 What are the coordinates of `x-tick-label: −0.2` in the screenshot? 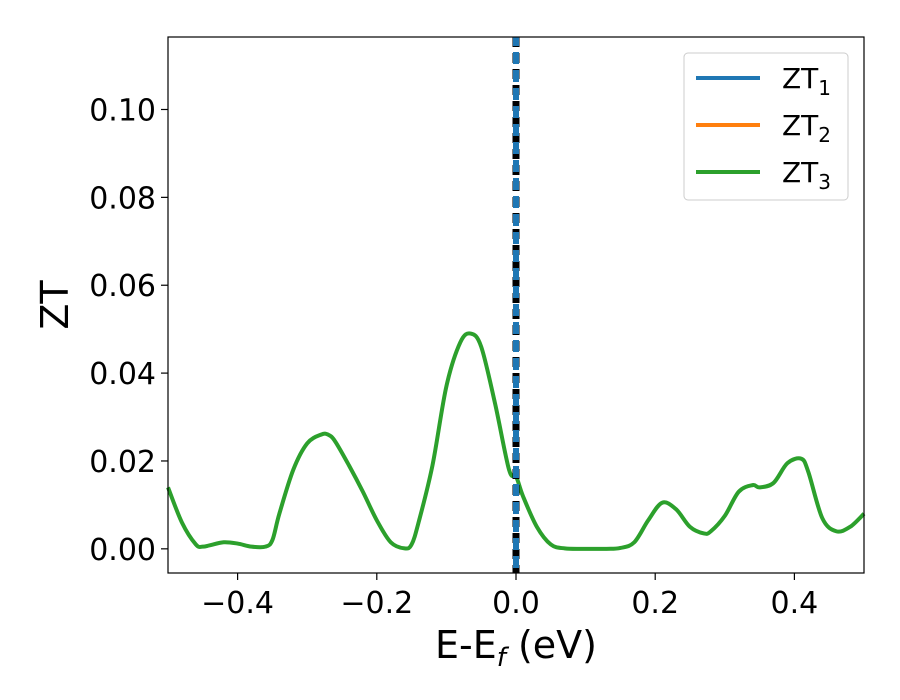 It's located at (376, 603).